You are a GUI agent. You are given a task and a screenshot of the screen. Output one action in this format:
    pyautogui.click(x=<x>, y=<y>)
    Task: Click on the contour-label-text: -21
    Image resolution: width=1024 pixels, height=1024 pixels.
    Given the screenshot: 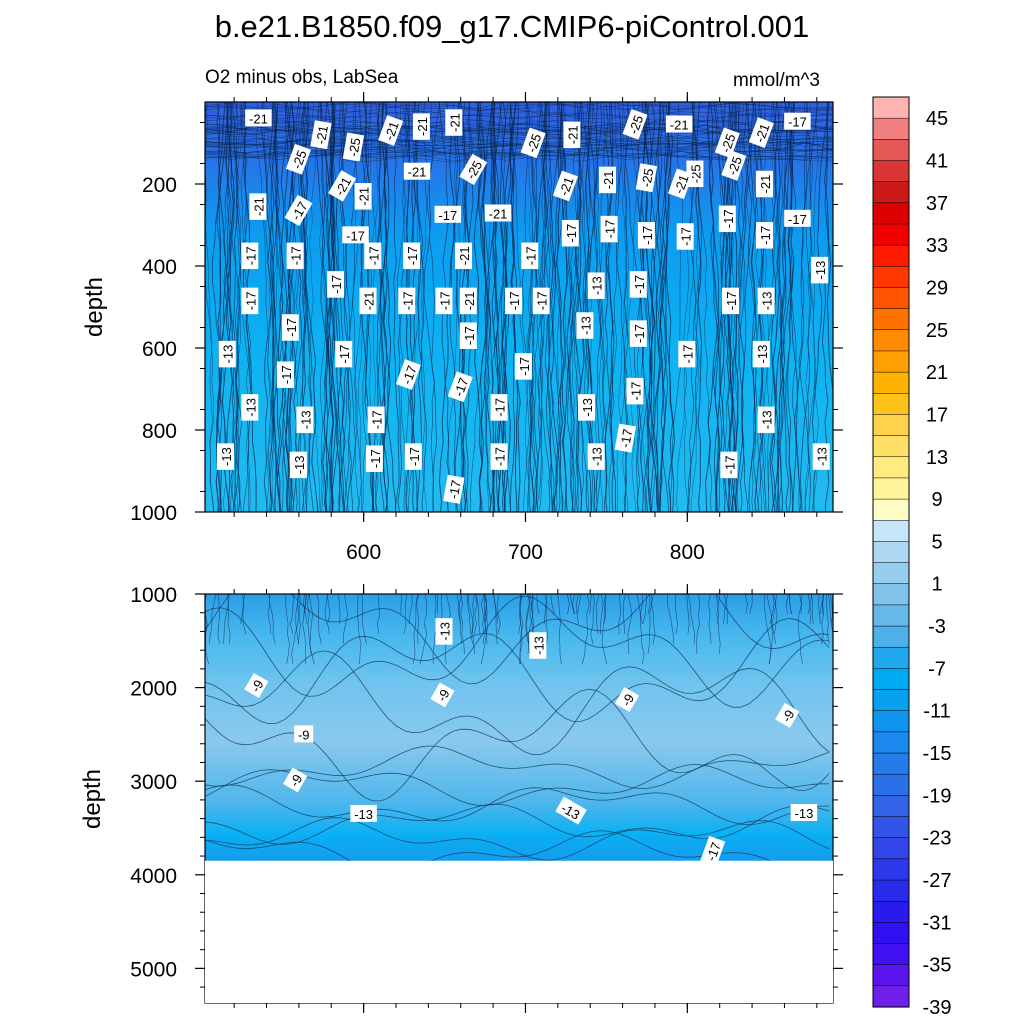 What is the action you would take?
    pyautogui.click(x=469, y=301)
    